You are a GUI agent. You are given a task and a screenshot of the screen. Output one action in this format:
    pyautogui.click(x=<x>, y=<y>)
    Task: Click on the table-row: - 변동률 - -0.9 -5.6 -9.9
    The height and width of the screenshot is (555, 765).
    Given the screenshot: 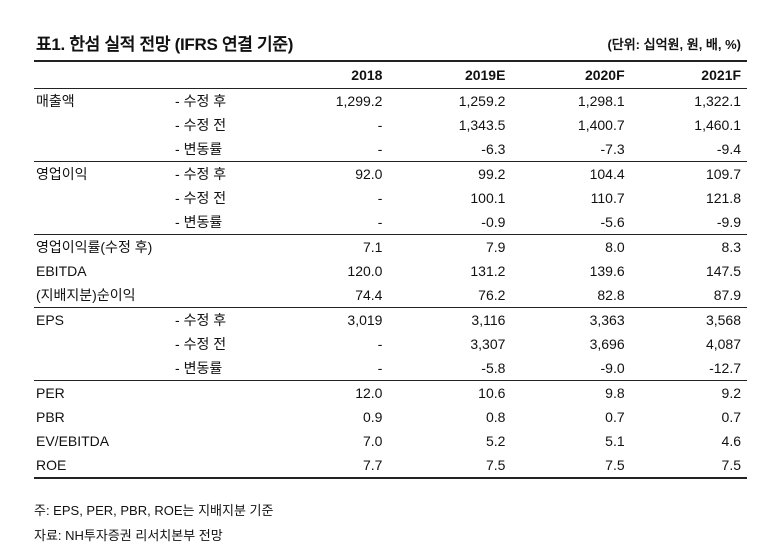 What is the action you would take?
    pyautogui.click(x=390, y=222)
    